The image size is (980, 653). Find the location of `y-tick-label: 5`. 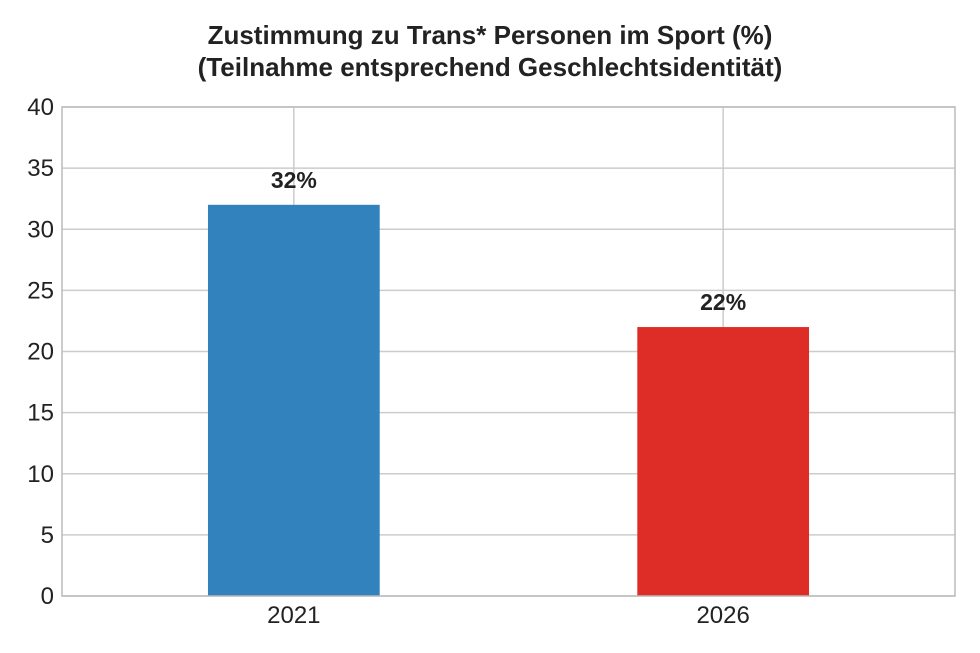

y-tick-label: 5 is located at coordinates (47, 535).